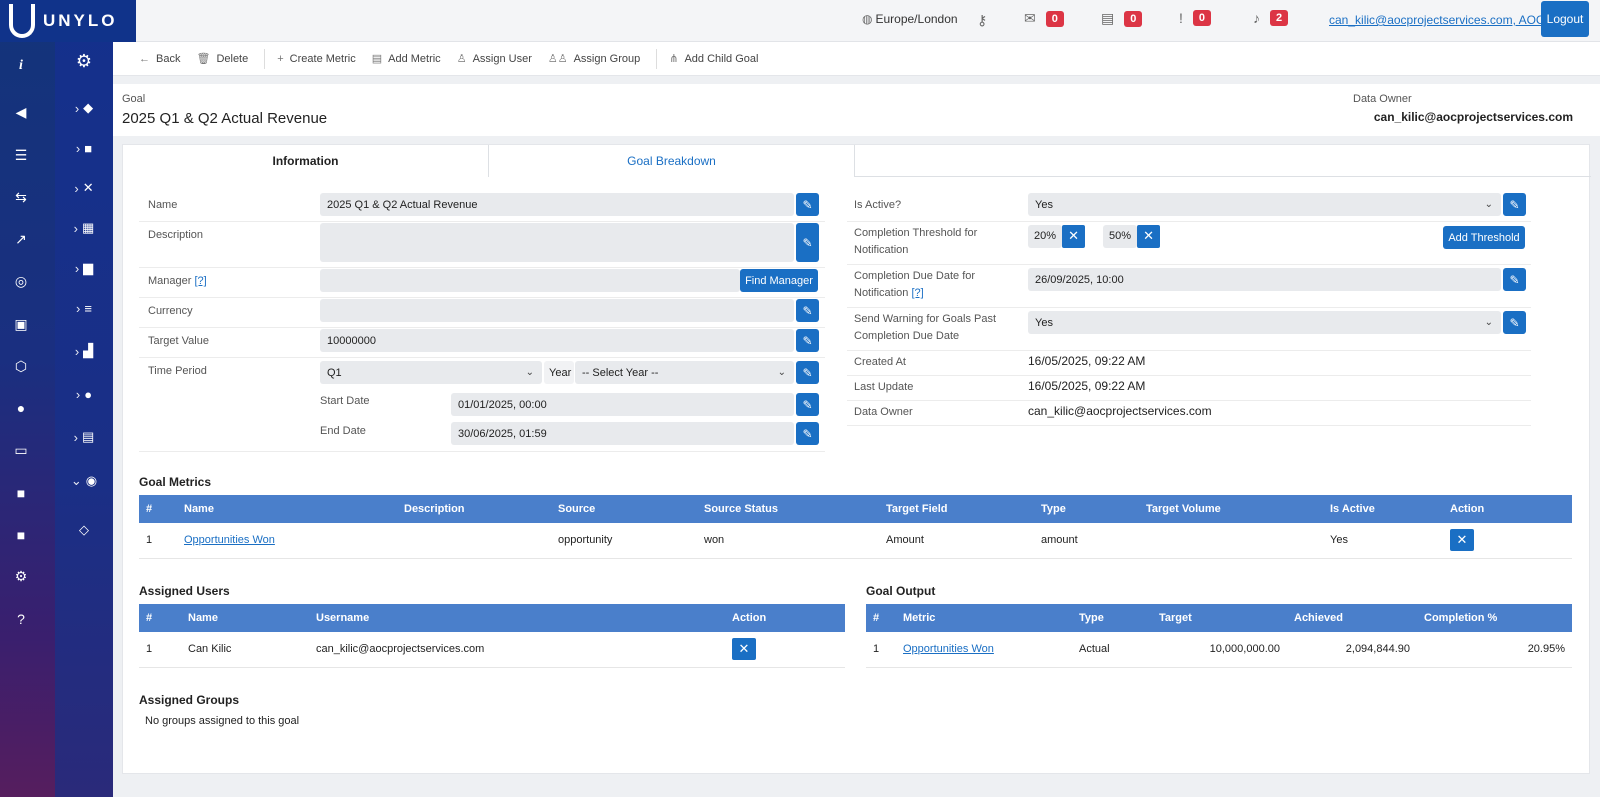  I want to click on edit-period-button: ✎, so click(807, 372).